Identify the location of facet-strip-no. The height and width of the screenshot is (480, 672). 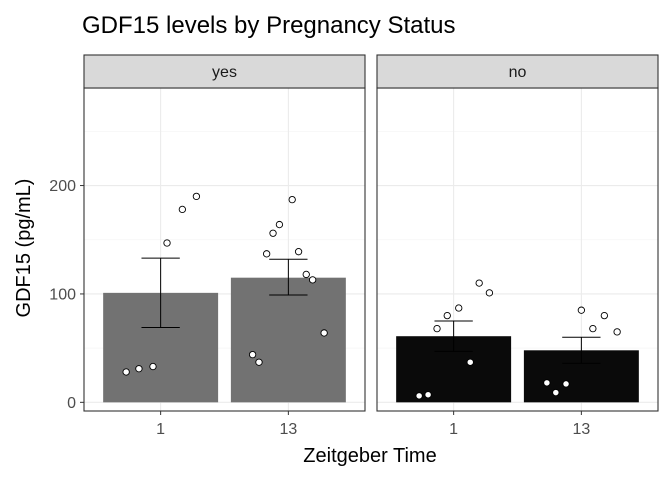
(517, 71).